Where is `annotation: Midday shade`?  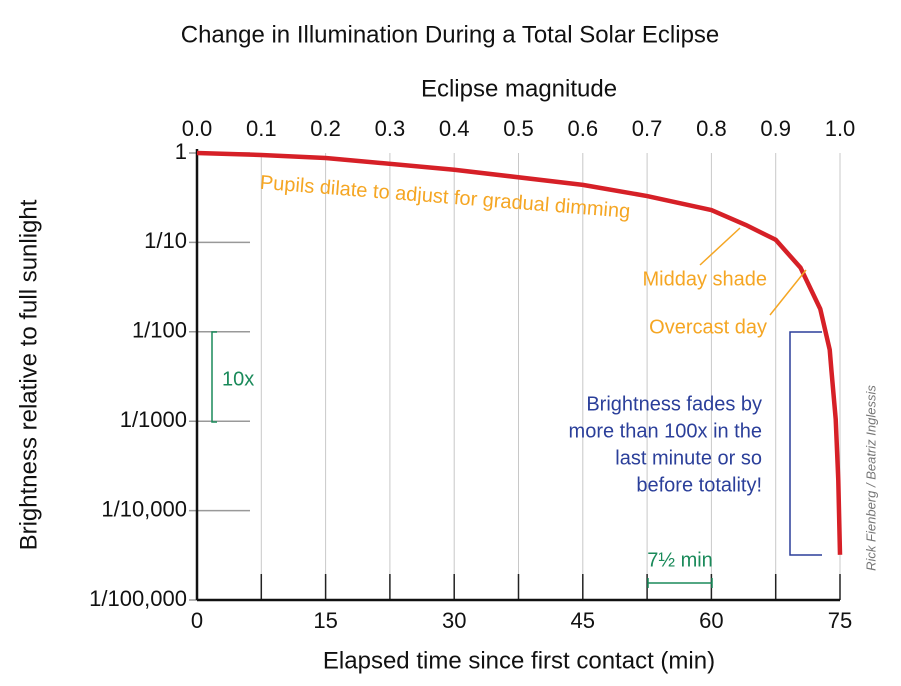 annotation: Midday shade is located at coordinates (704, 279).